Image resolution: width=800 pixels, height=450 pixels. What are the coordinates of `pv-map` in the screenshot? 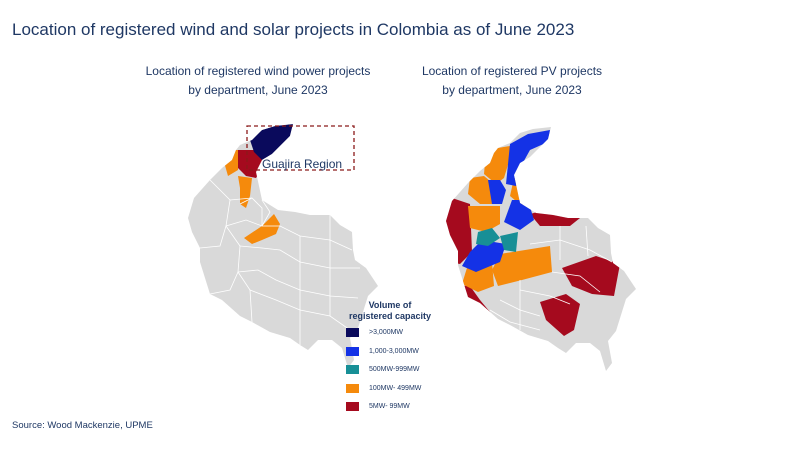 It's located at (541, 249).